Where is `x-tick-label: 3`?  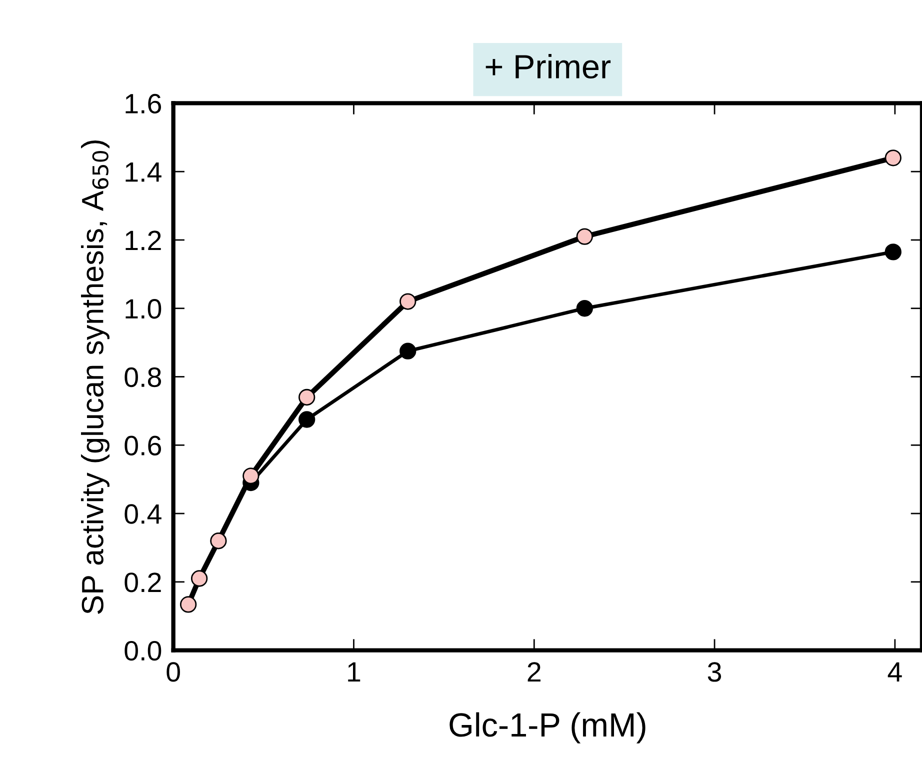
x-tick-label: 3 is located at coordinates (715, 672).